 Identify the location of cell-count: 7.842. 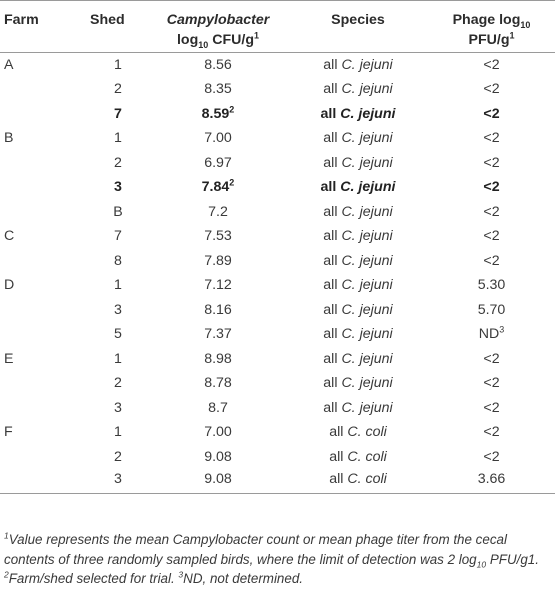
(218, 187).